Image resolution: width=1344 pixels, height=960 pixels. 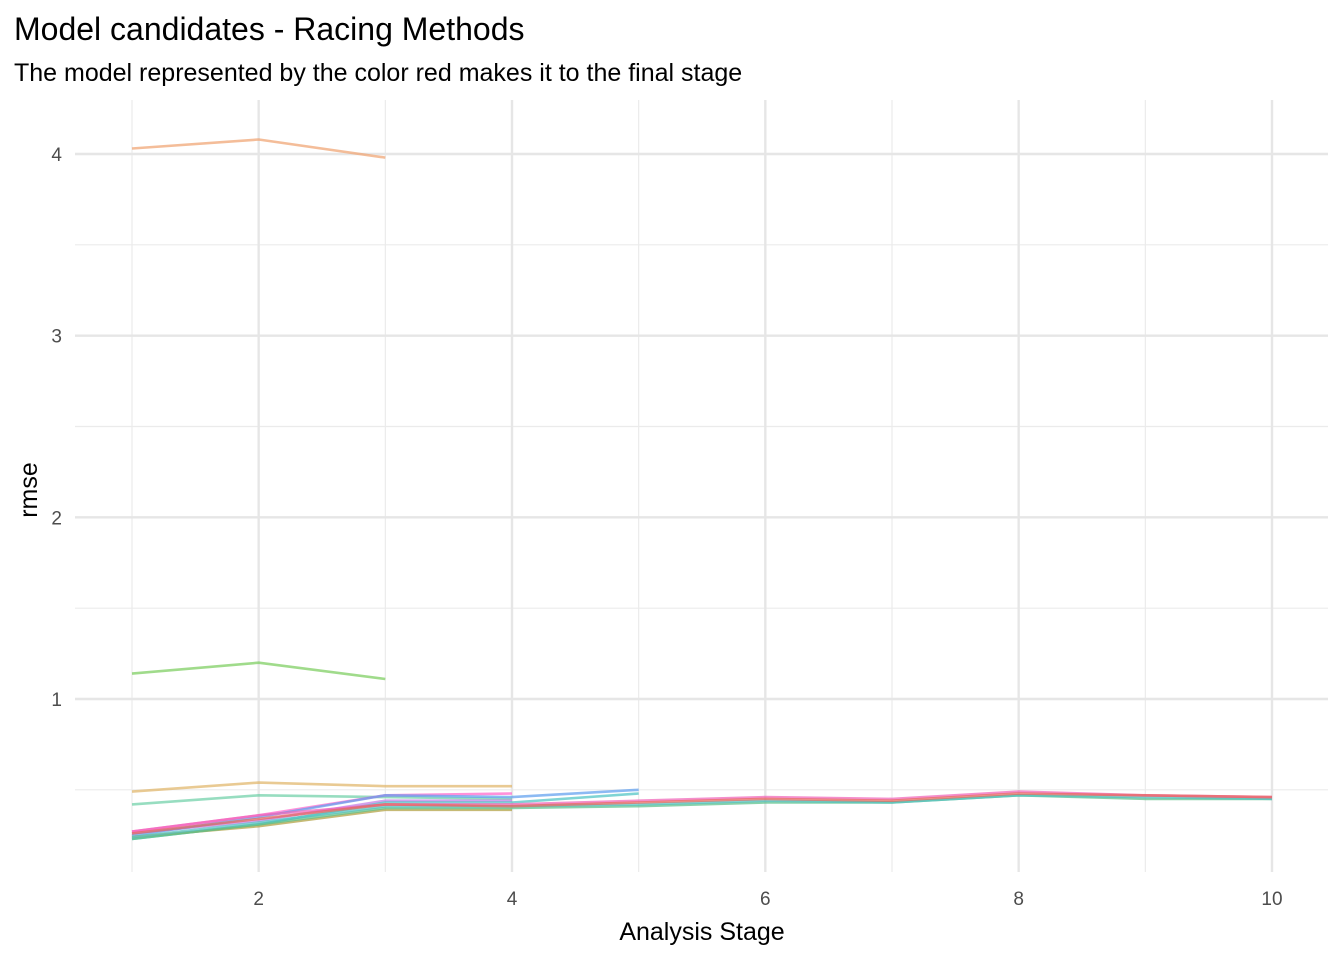 I want to click on y-tick-label: 3, so click(x=56, y=337).